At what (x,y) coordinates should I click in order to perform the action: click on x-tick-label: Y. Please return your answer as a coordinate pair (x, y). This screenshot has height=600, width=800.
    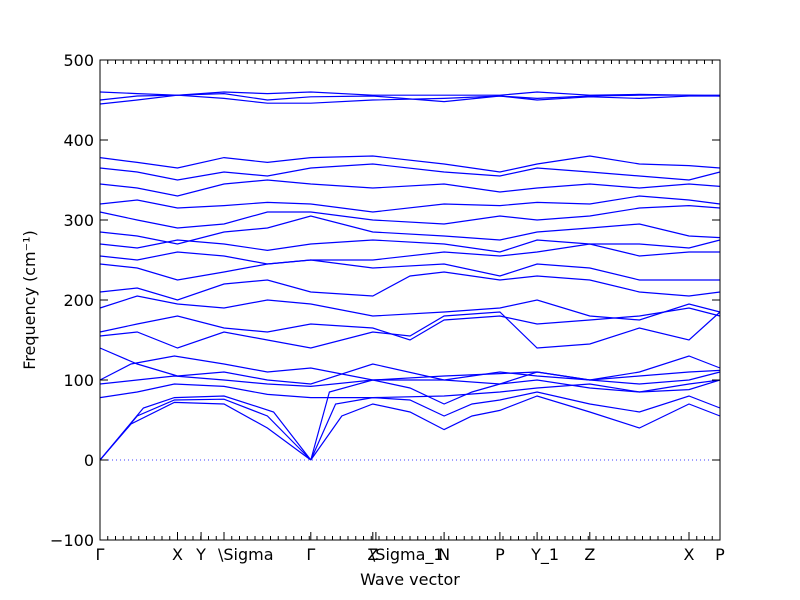
    Looking at the image, I should click on (200, 554).